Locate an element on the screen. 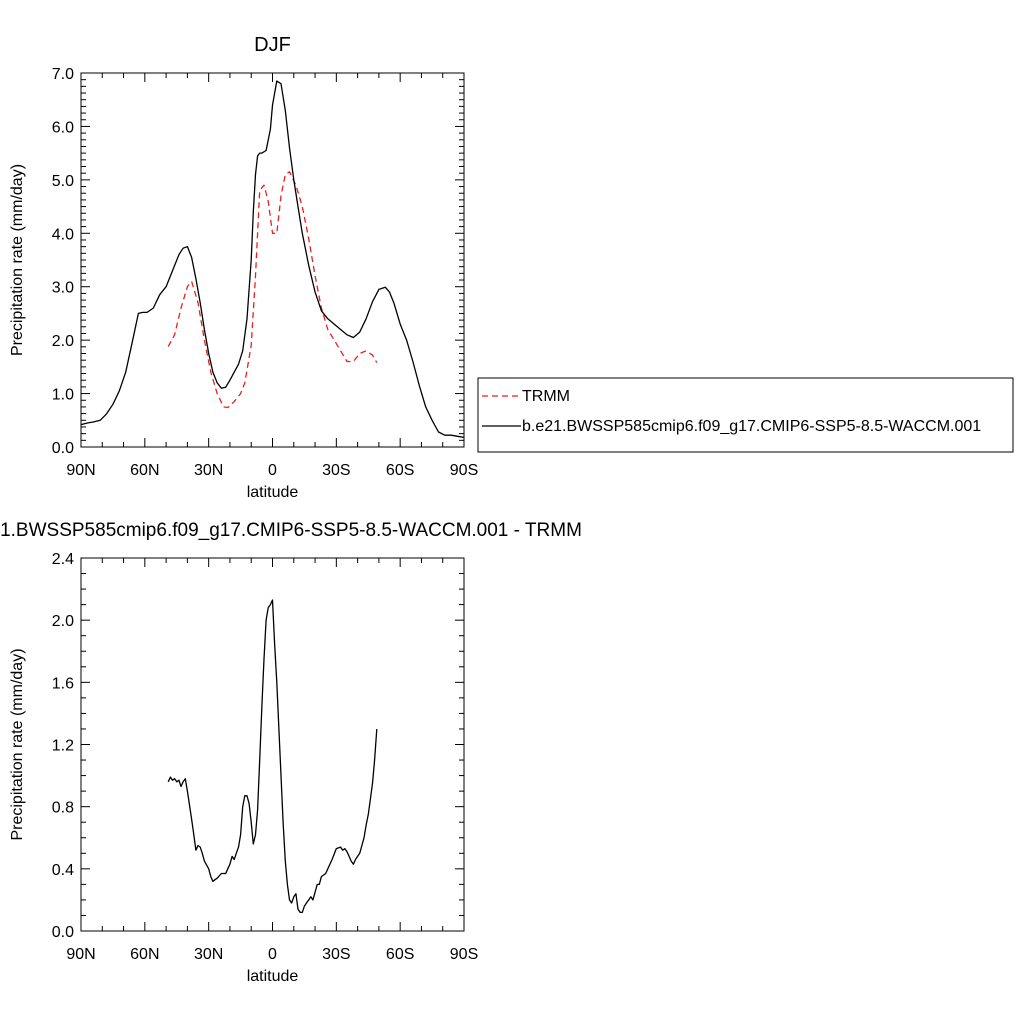 This screenshot has height=1024, width=1024. y-tick-label: 4.0 is located at coordinates (63, 234).